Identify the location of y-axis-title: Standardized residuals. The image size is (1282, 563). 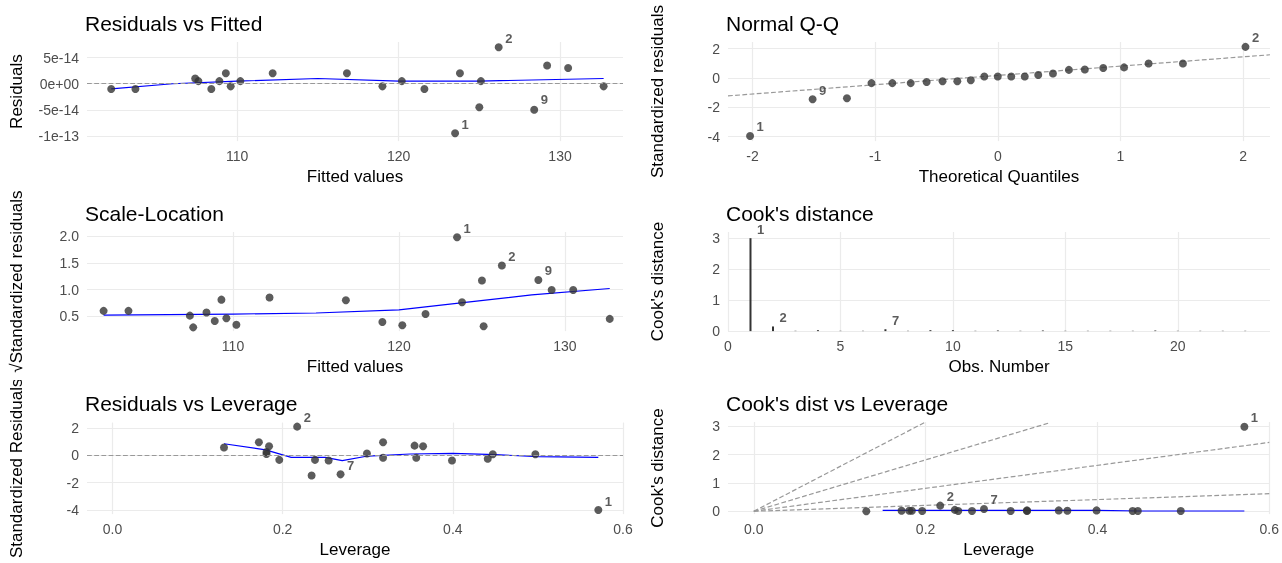
(657, 92).